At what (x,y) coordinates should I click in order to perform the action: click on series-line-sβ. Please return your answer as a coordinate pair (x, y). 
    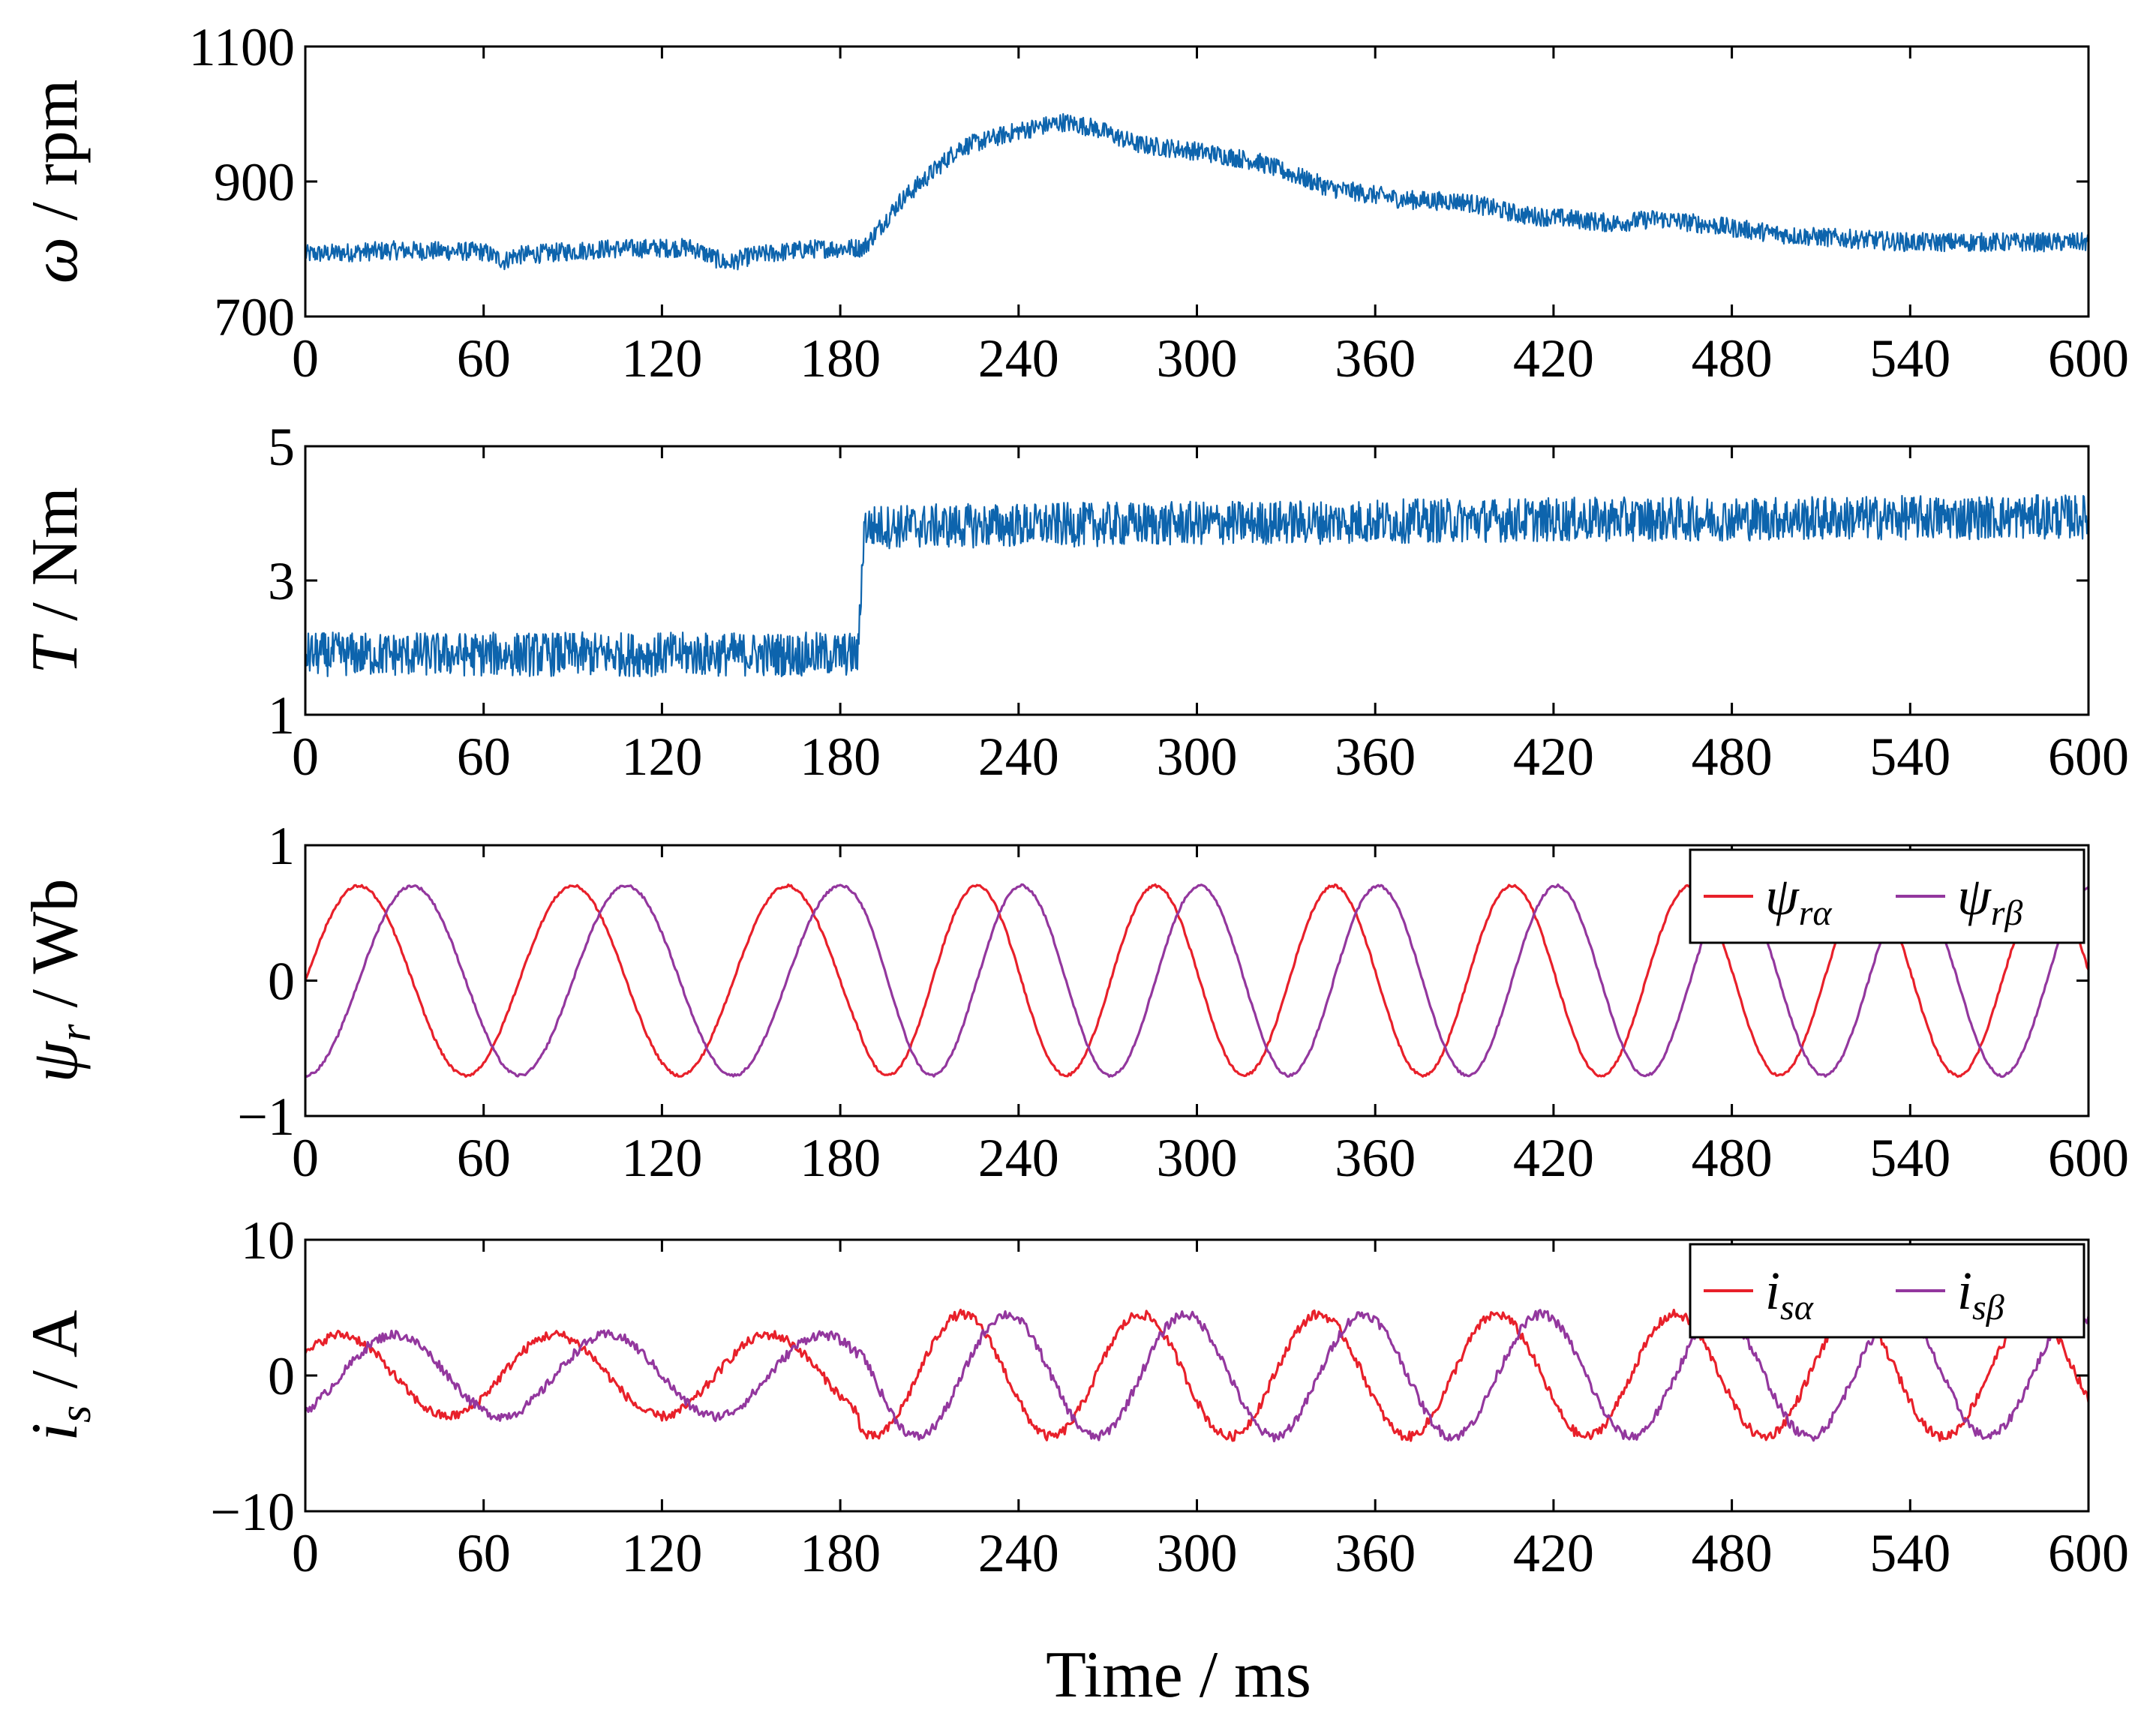
    Looking at the image, I should click on (1196, 1376).